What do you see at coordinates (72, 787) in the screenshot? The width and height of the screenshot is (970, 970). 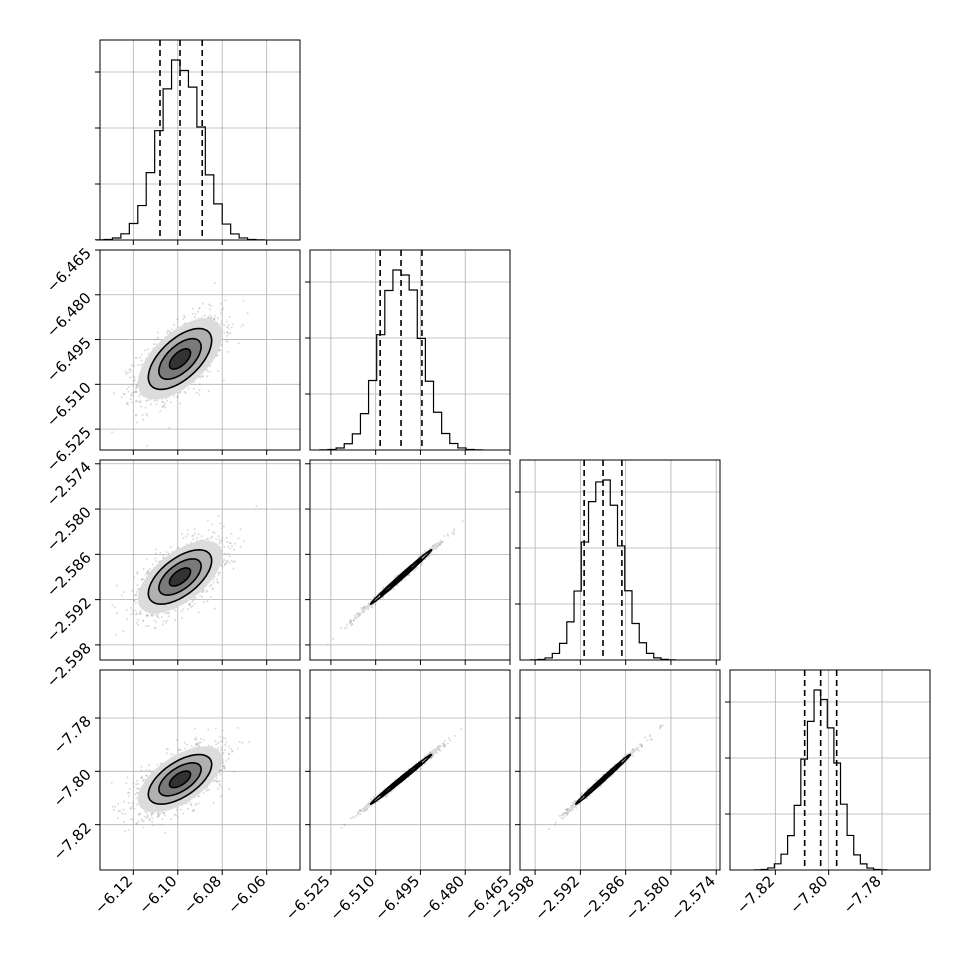 I see `y-tick-label-3-1: −7.80` at bounding box center [72, 787].